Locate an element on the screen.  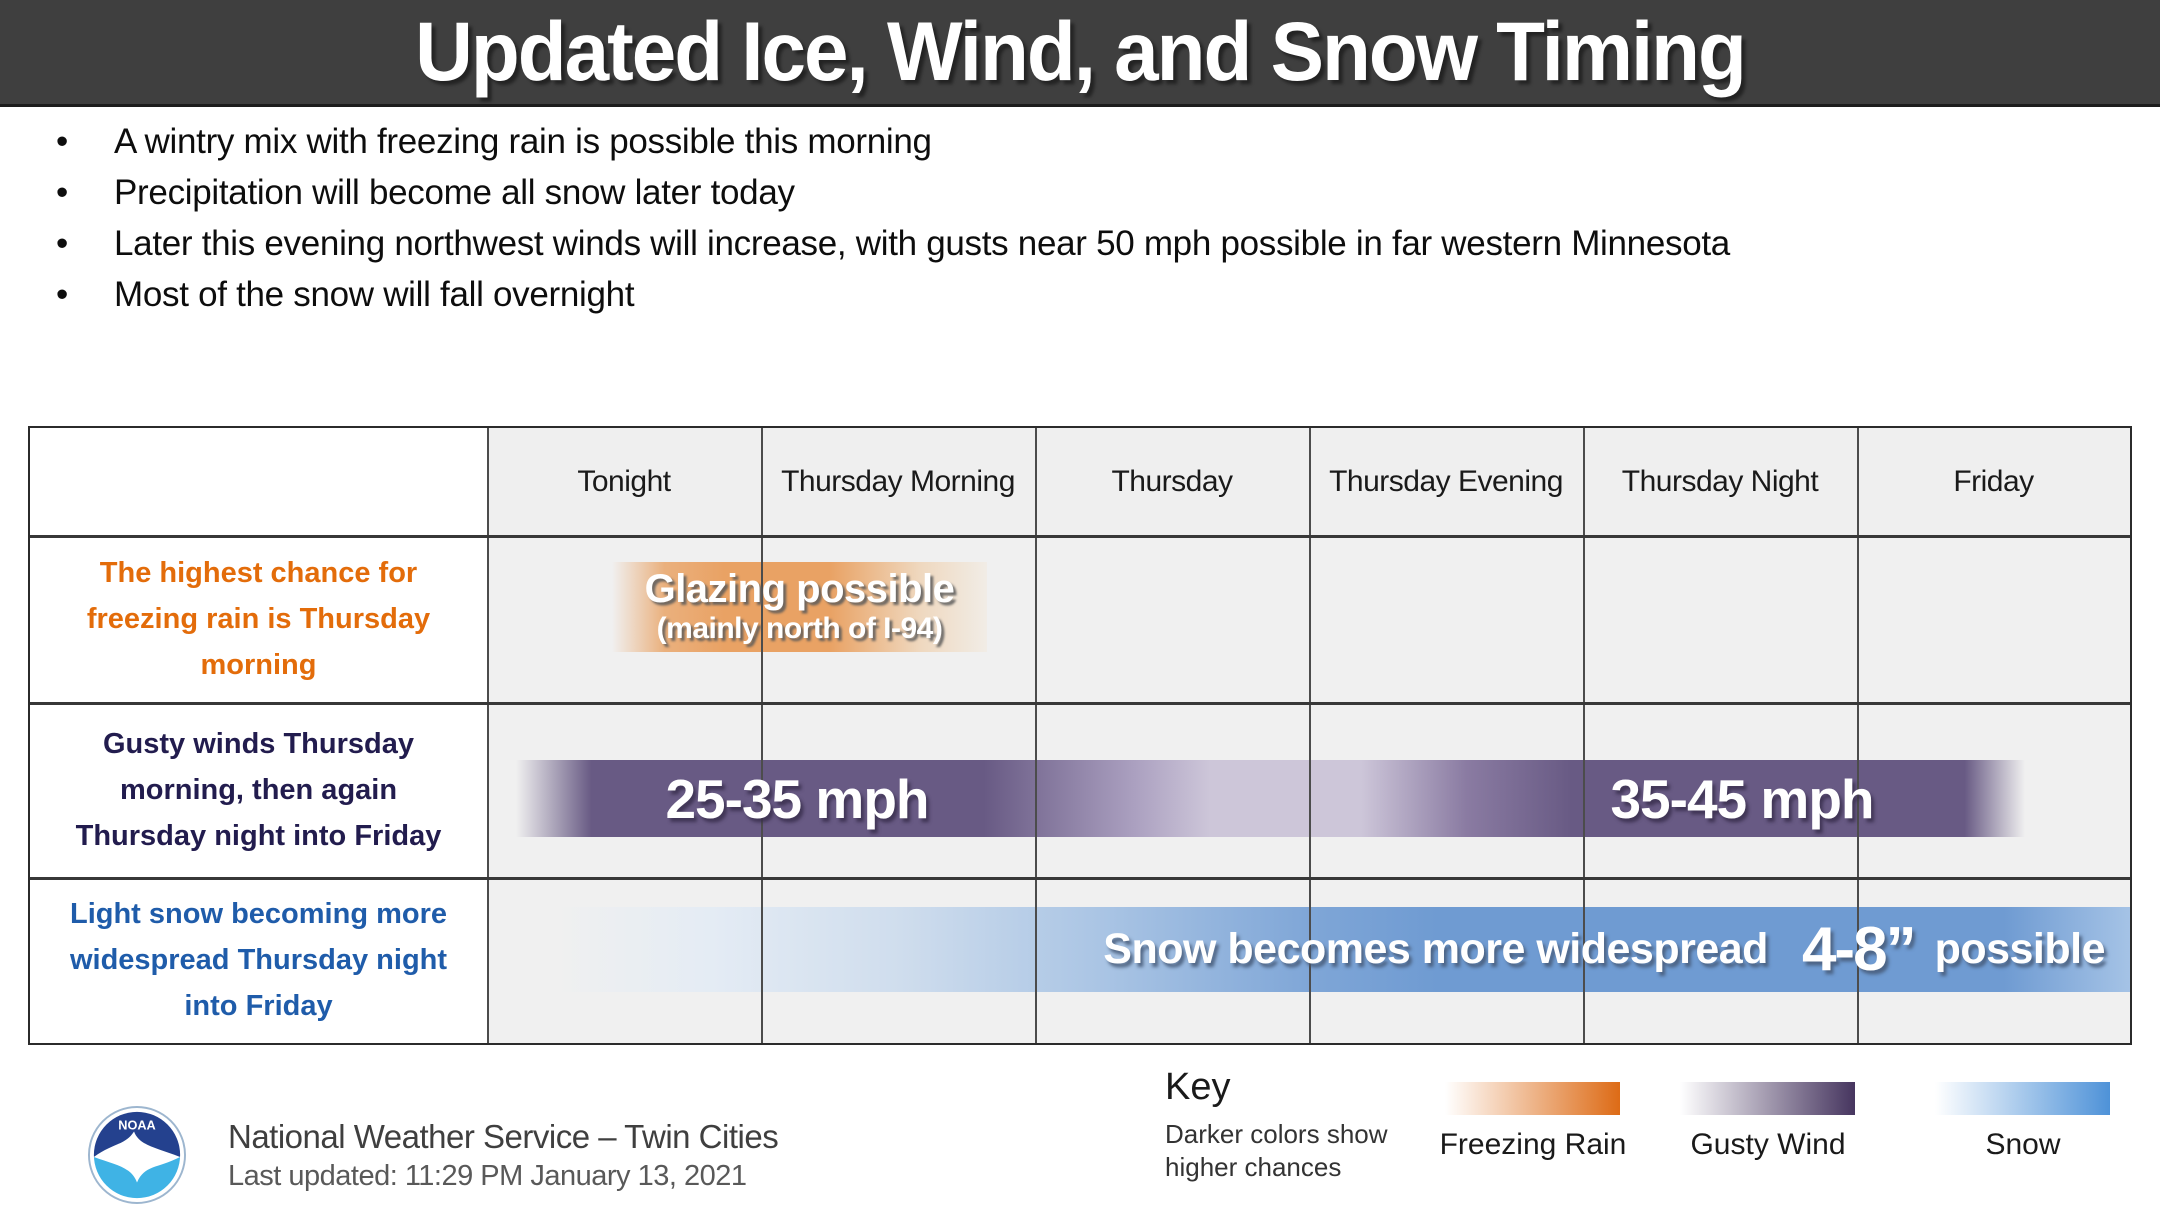
column-header-thursday-evening: Thursday Evening is located at coordinates (1446, 481).